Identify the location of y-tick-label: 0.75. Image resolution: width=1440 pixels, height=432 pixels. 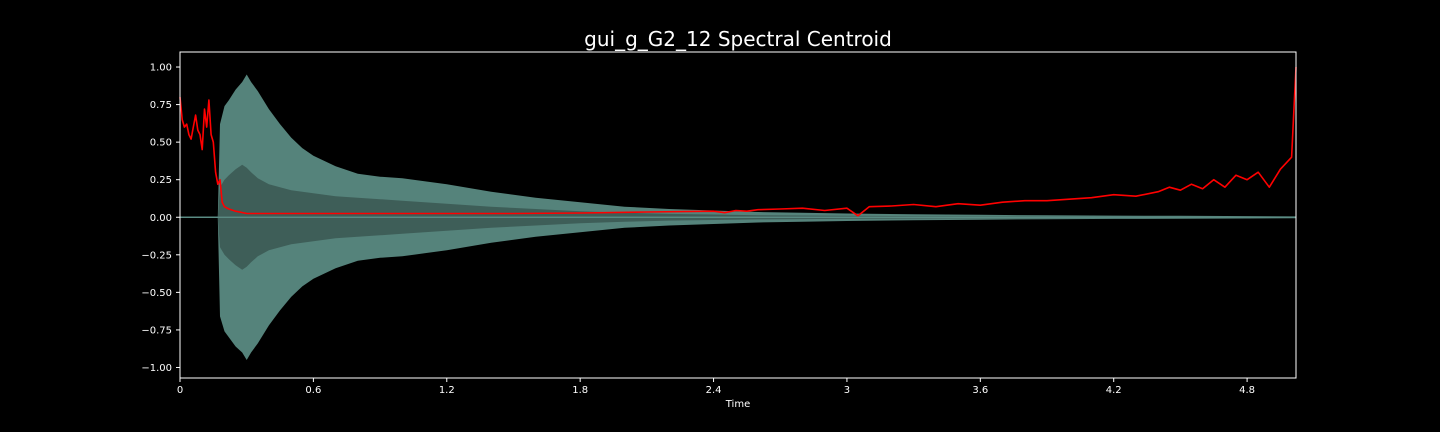
(161, 105).